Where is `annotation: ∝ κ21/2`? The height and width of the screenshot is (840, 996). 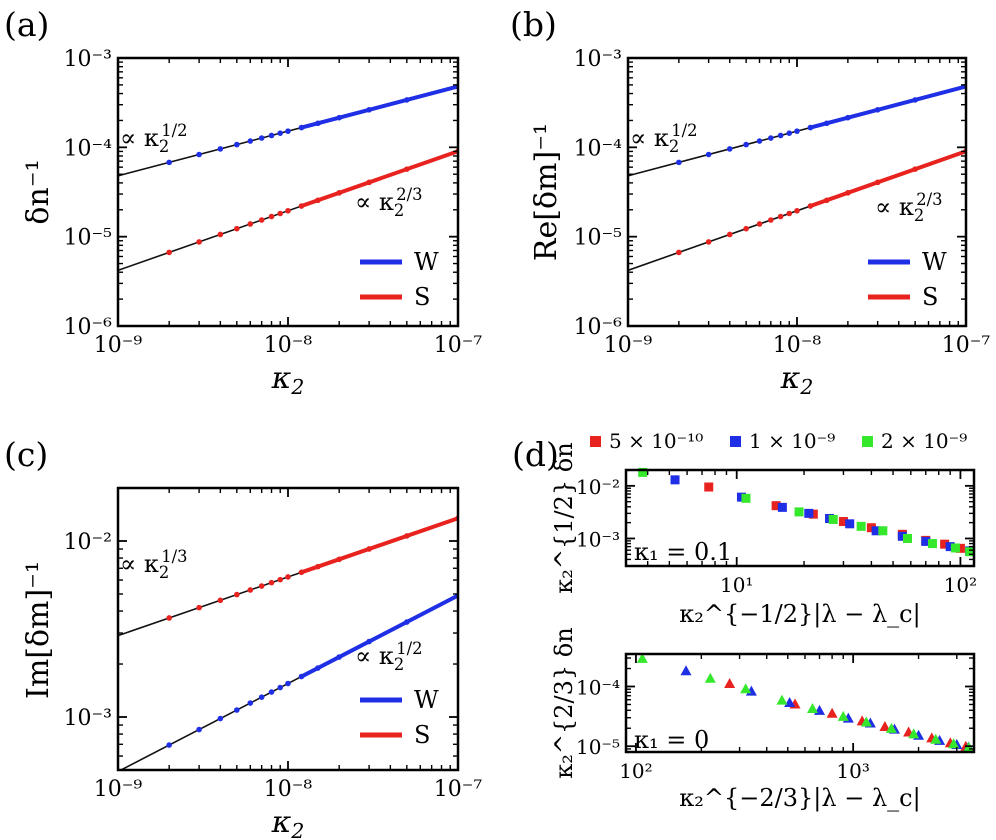 annotation: ∝ κ21/2 is located at coordinates (664, 138).